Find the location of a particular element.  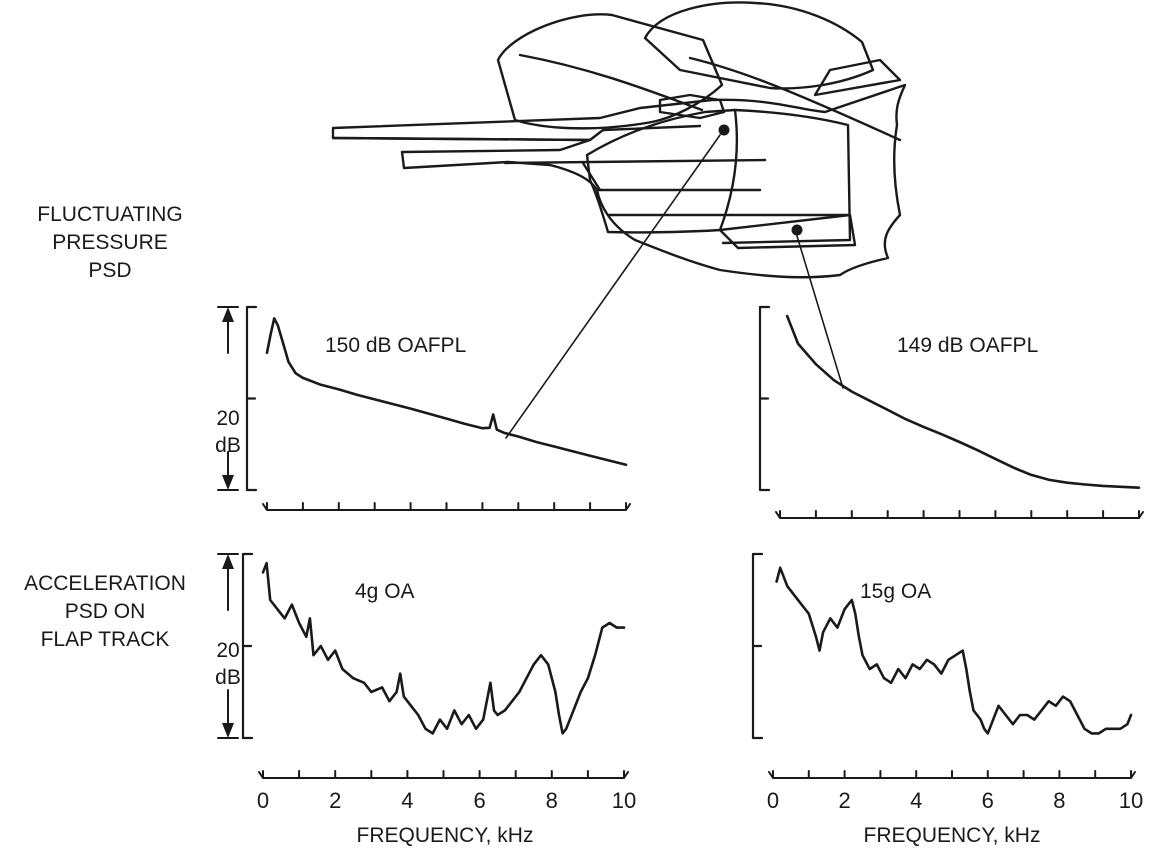

series-line-pressure-right is located at coordinates (963, 402).